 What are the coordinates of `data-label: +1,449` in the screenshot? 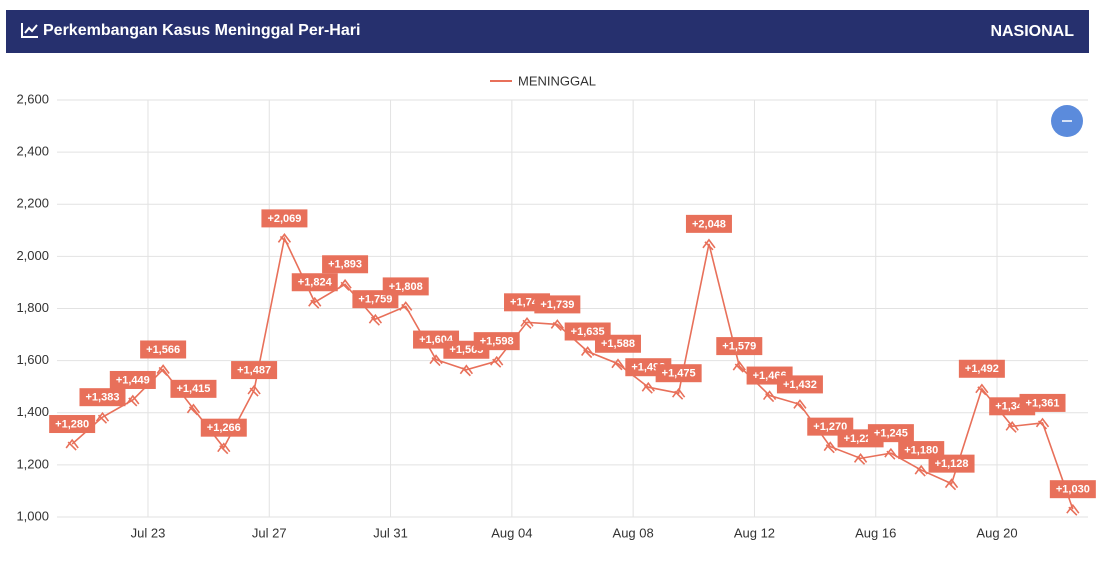 It's located at (132, 379).